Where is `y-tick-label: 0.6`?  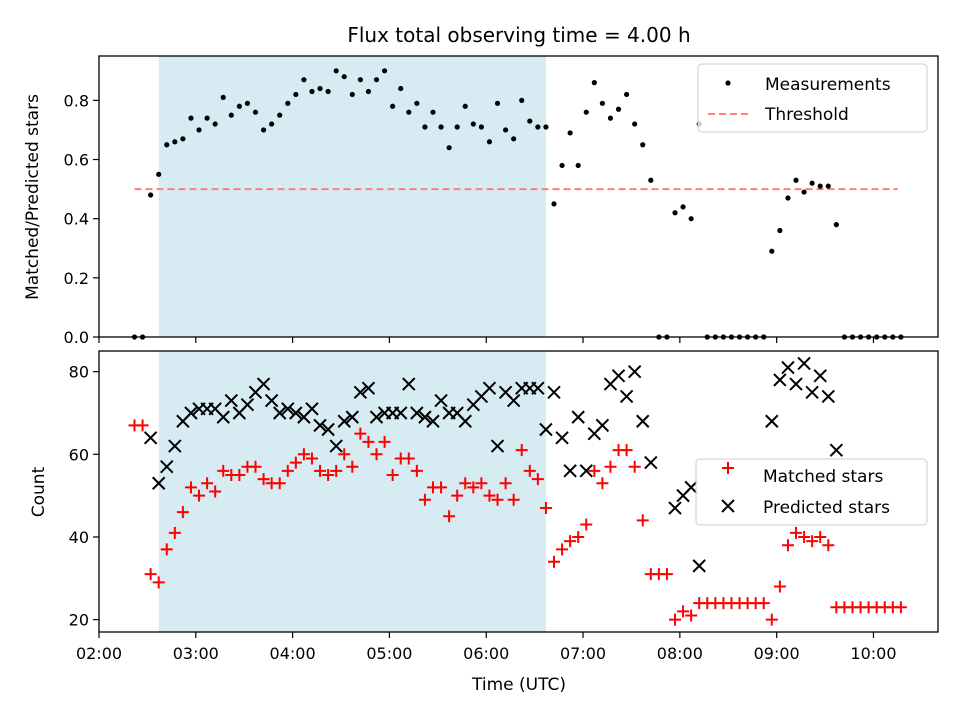
y-tick-label: 0.6 is located at coordinates (76, 160).